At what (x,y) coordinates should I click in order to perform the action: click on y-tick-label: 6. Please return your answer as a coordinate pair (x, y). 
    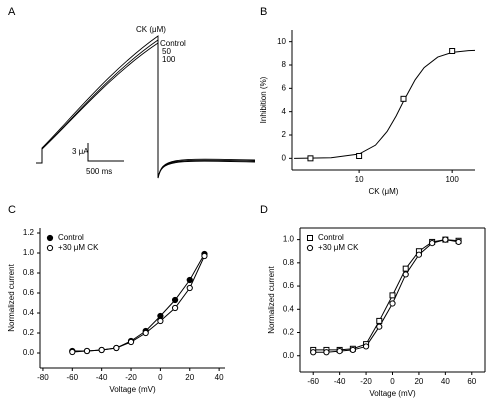
    Looking at the image, I should click on (284, 87).